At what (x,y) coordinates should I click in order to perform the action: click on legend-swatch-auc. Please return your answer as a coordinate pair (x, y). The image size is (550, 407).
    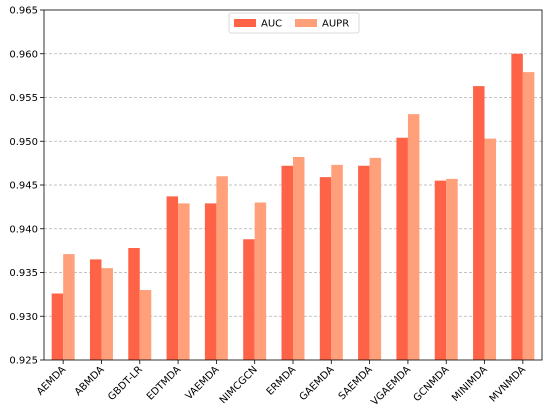
    Looking at the image, I should click on (245, 23).